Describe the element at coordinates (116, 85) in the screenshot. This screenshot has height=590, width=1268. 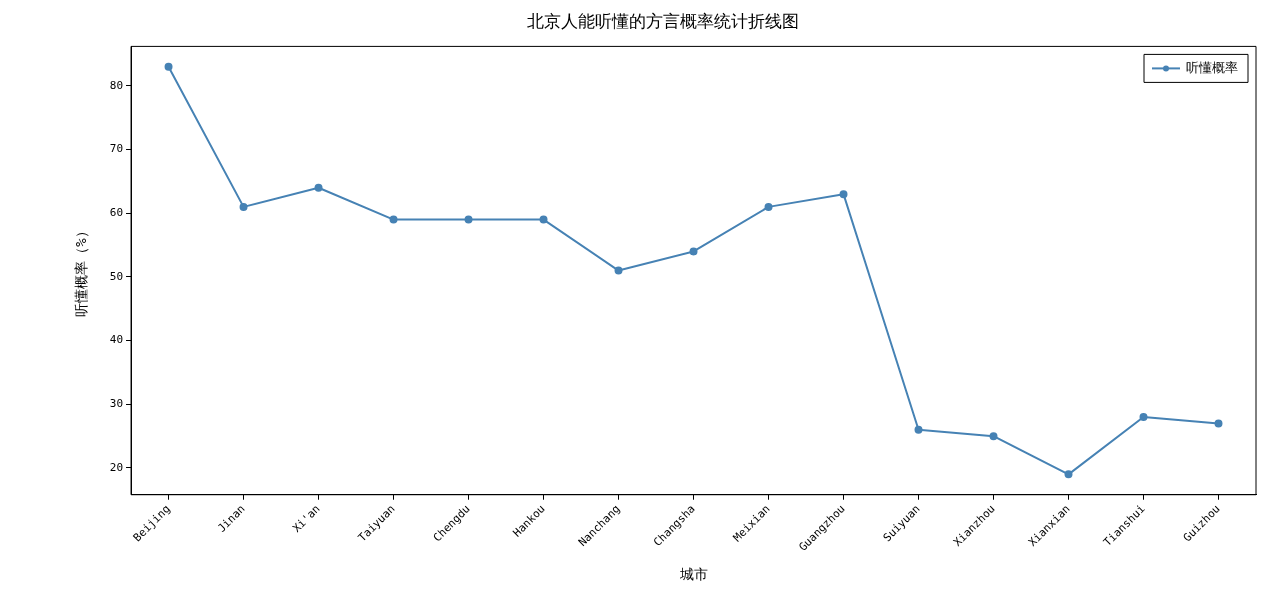
I see `y-tick-label: 80` at that location.